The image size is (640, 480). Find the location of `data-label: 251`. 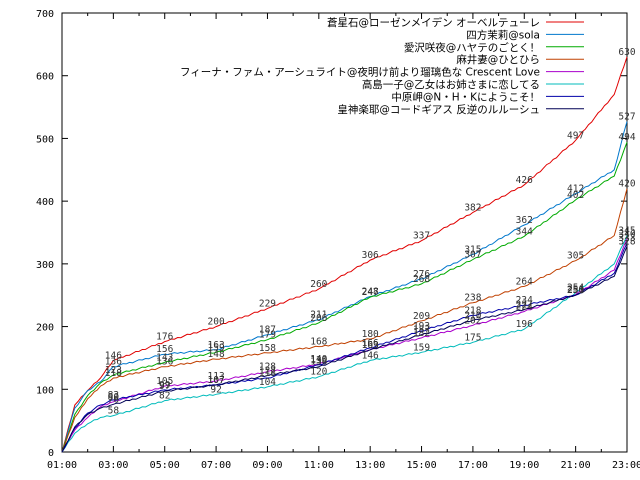

data-label: 251 is located at coordinates (575, 290).